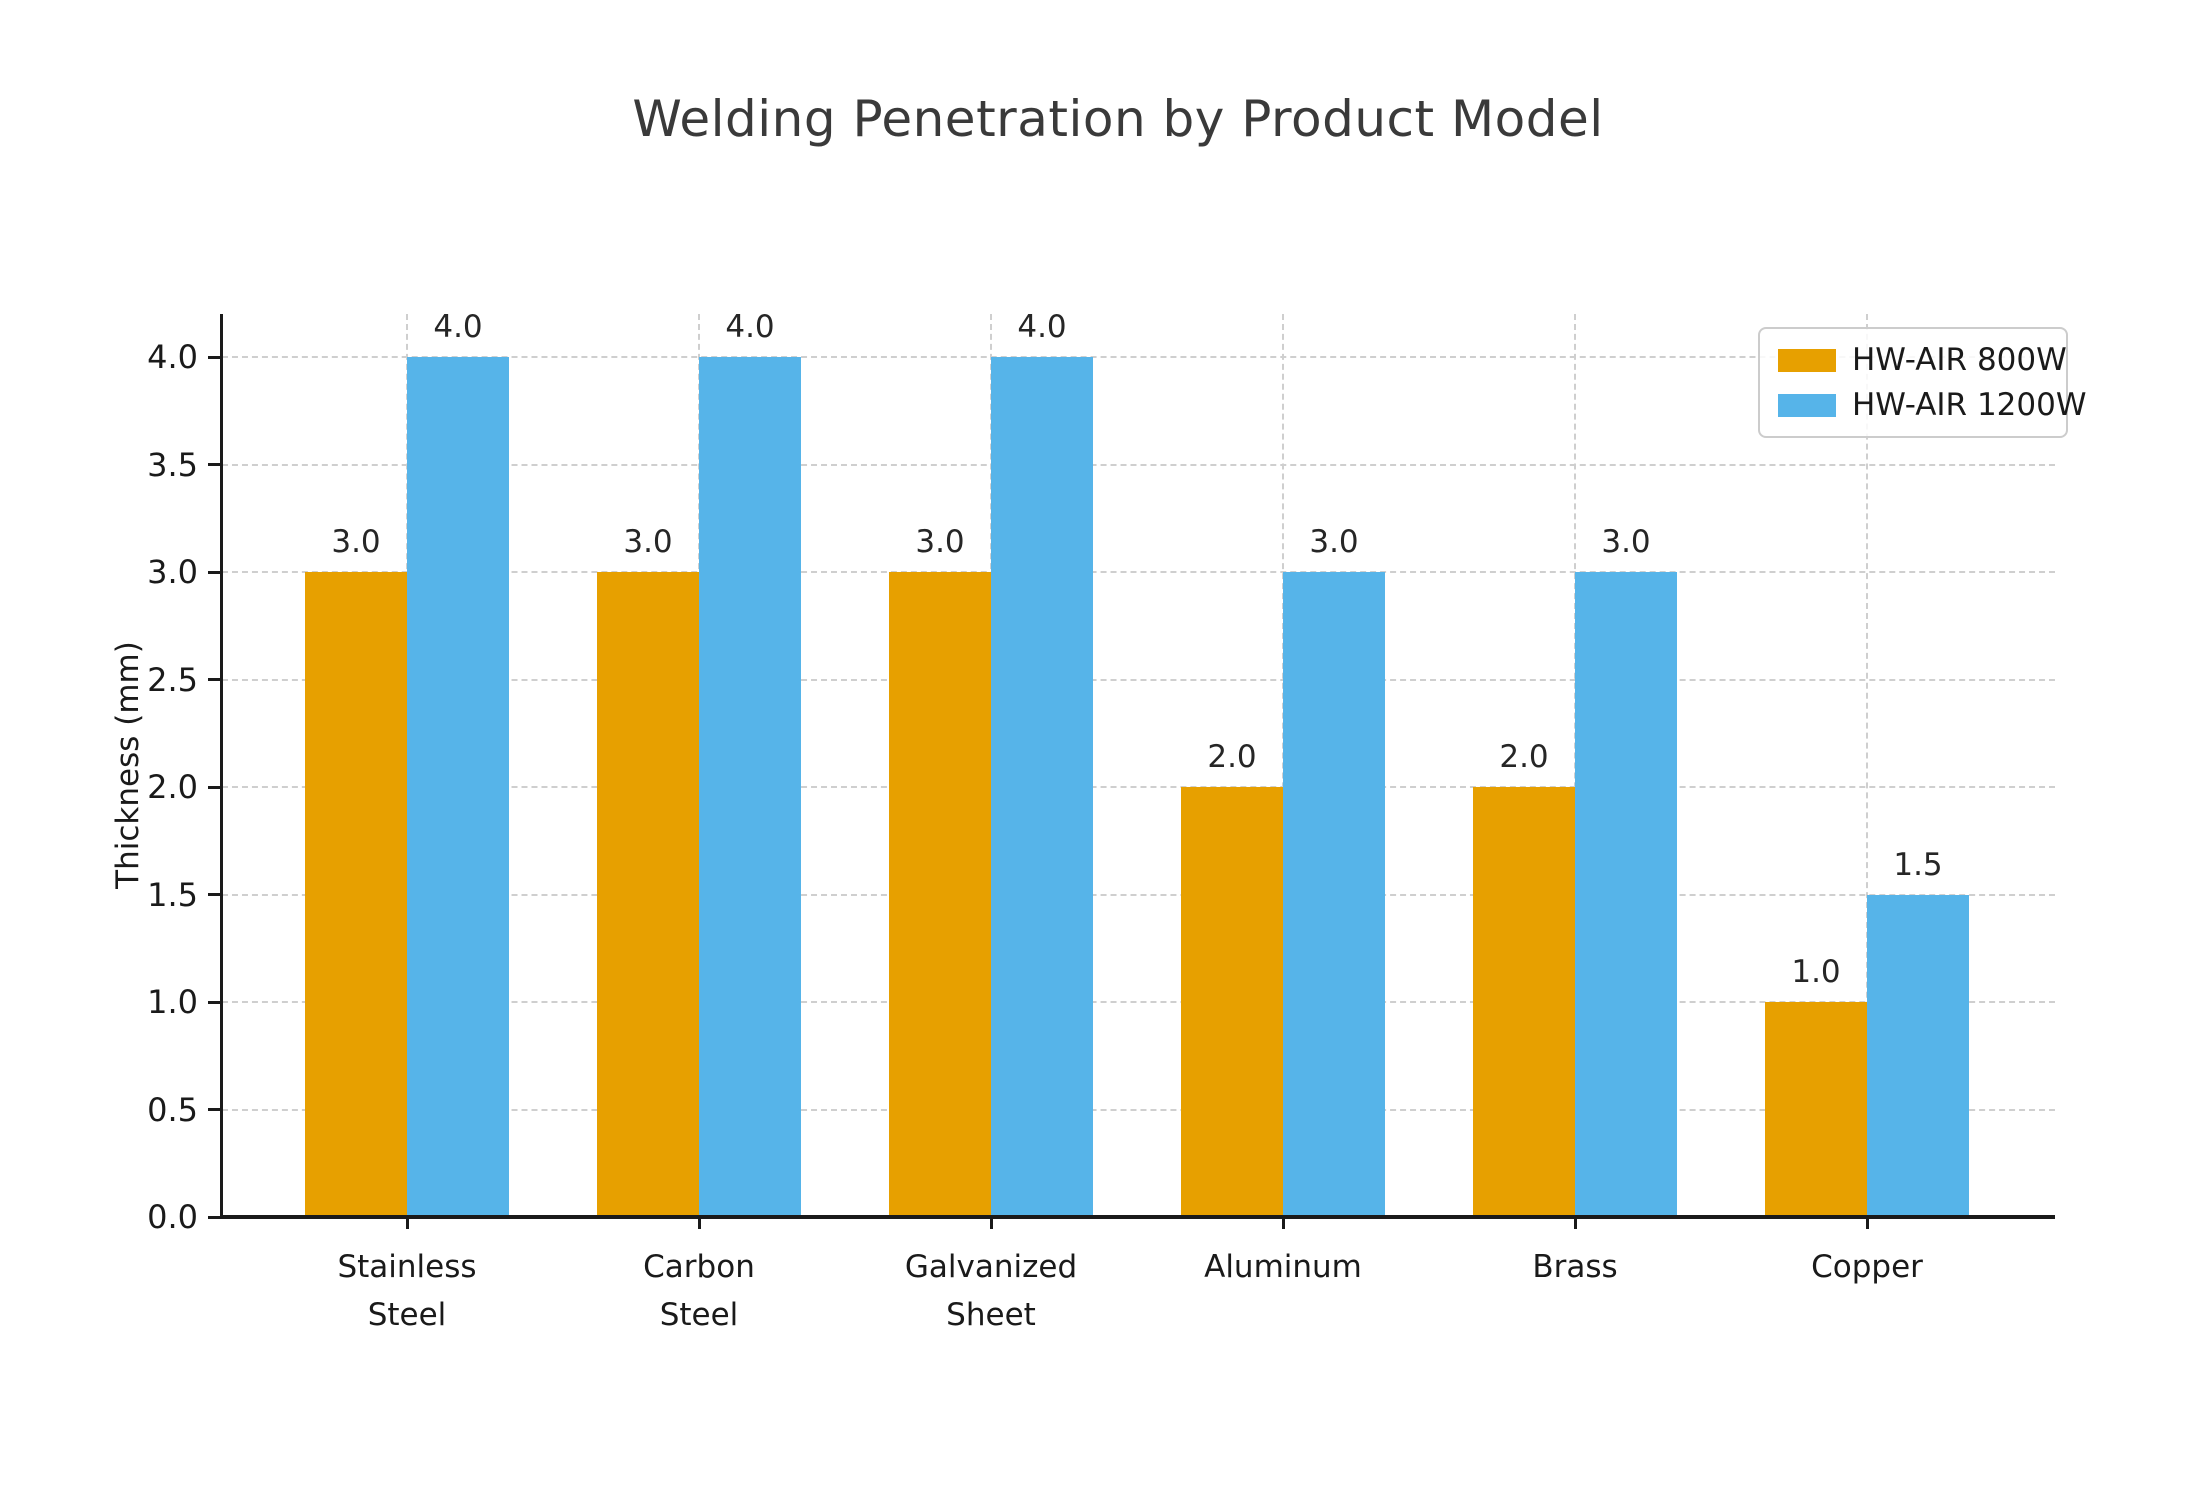 This screenshot has width=2200, height=1500. Describe the element at coordinates (1816, 972) in the screenshot. I see `bar-value-label: 1.0` at that location.